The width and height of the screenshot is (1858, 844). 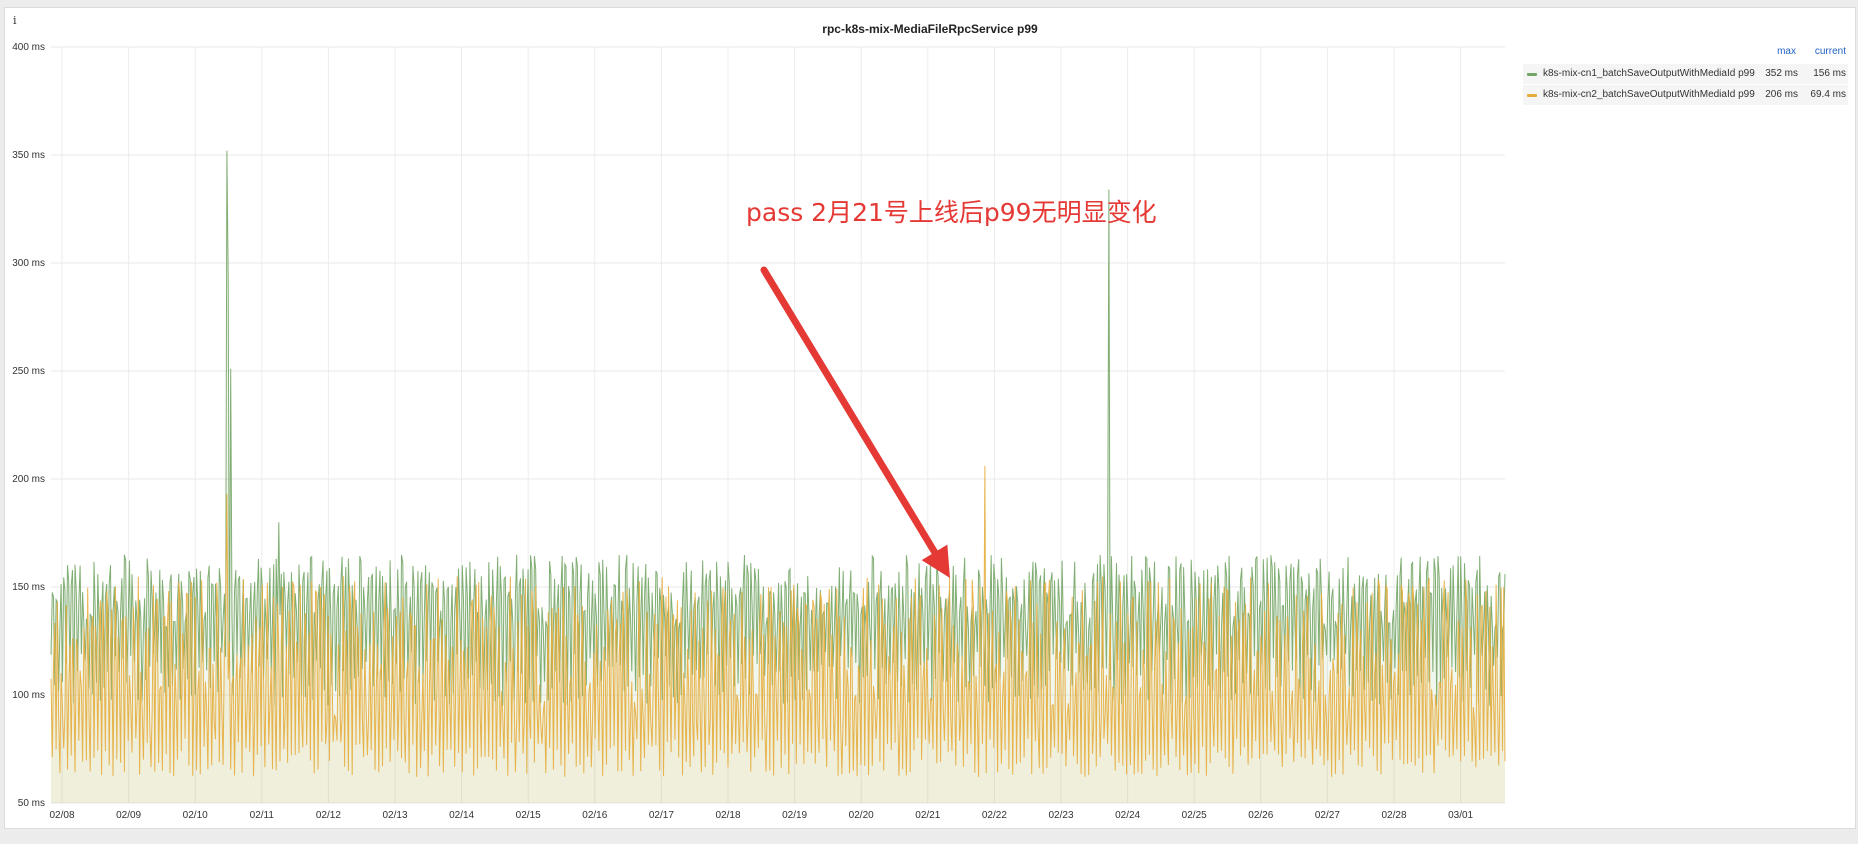 I want to click on y-tick-label: 300 ms, so click(x=28, y=263).